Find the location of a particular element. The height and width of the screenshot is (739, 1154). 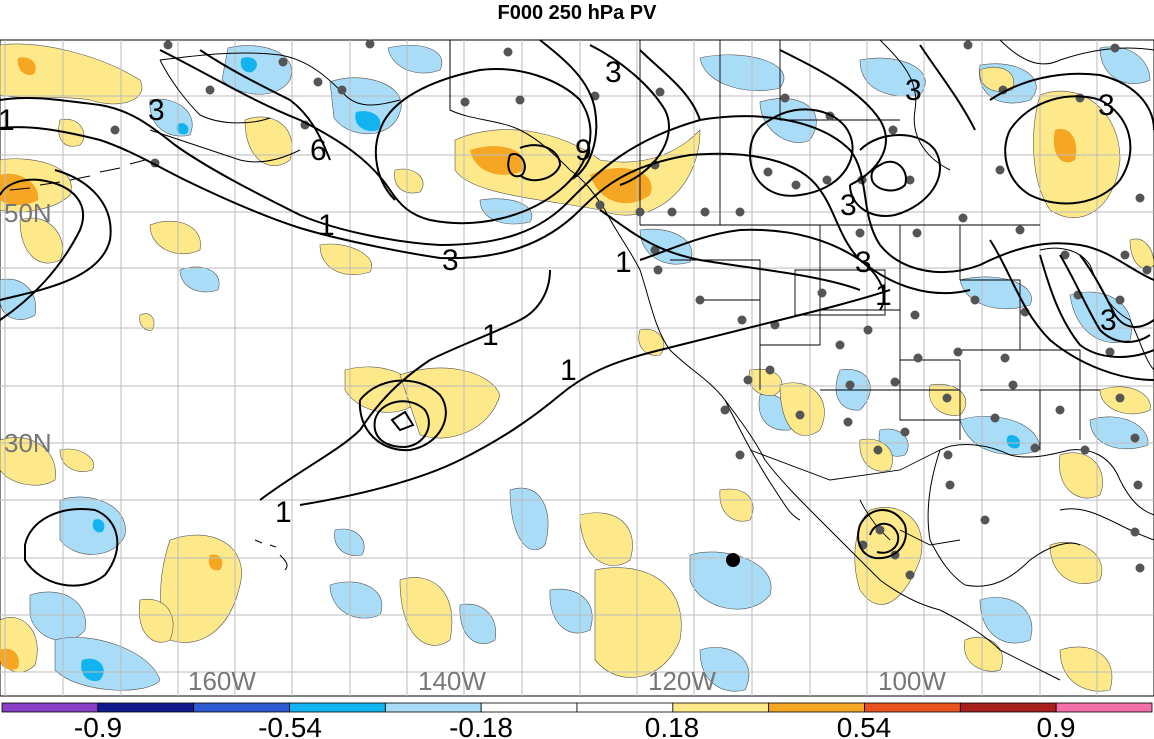

contour-label-3-h: 3 is located at coordinates (1108, 320).